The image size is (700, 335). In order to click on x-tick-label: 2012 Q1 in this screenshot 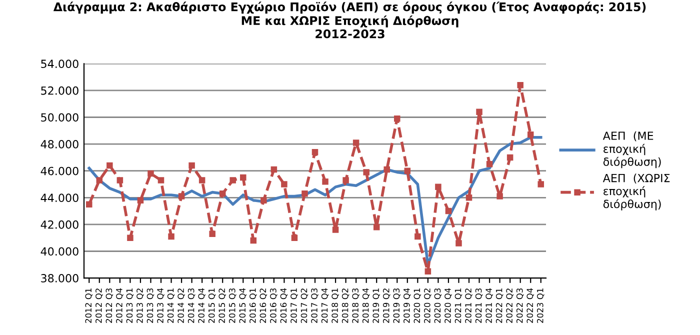, I will do `click(89, 305)`.